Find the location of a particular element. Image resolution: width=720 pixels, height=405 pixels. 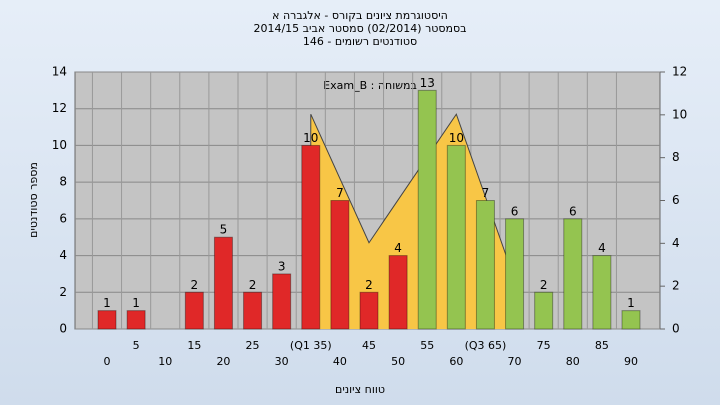

x-tick-label: 70 is located at coordinates (515, 361).